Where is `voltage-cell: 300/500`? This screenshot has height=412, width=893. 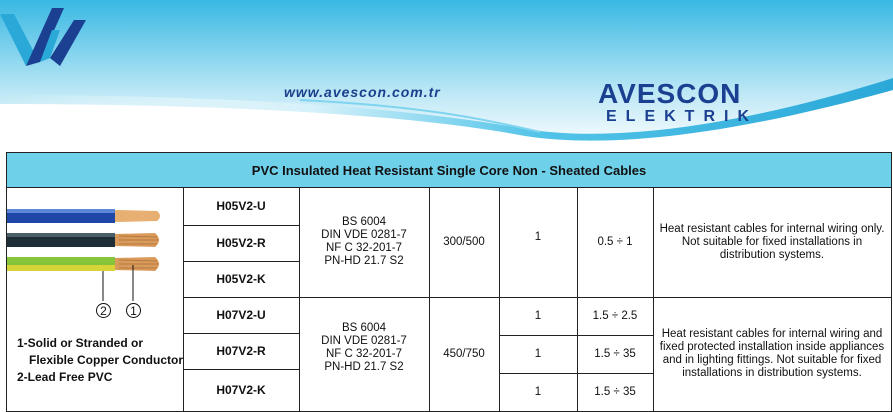
voltage-cell: 300/500 is located at coordinates (464, 241).